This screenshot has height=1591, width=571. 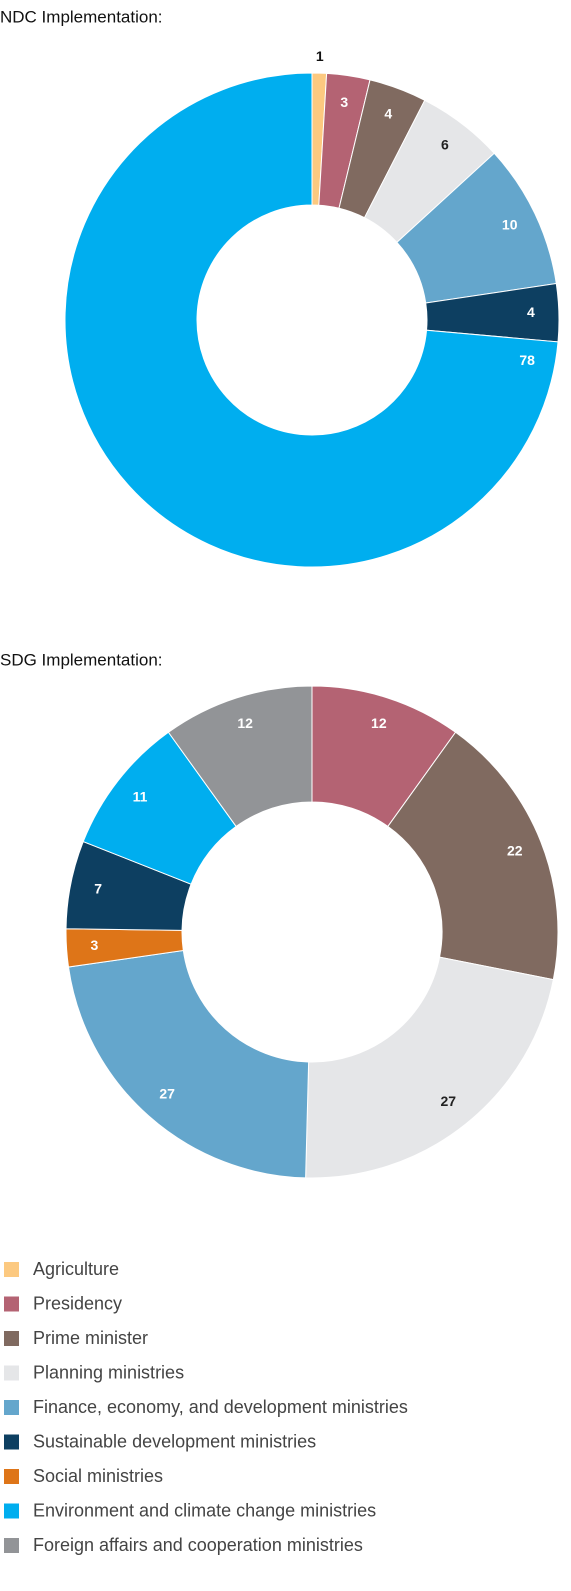 What do you see at coordinates (98, 889) in the screenshot?
I see `data-label: 7` at bounding box center [98, 889].